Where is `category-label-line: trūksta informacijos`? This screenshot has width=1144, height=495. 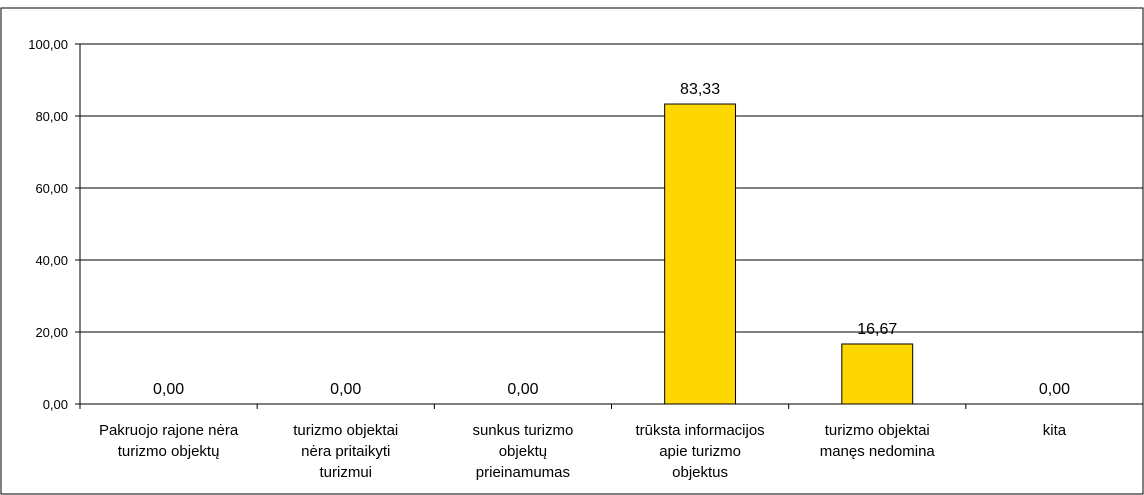 category-label-line: trūksta informacijos is located at coordinates (699, 430).